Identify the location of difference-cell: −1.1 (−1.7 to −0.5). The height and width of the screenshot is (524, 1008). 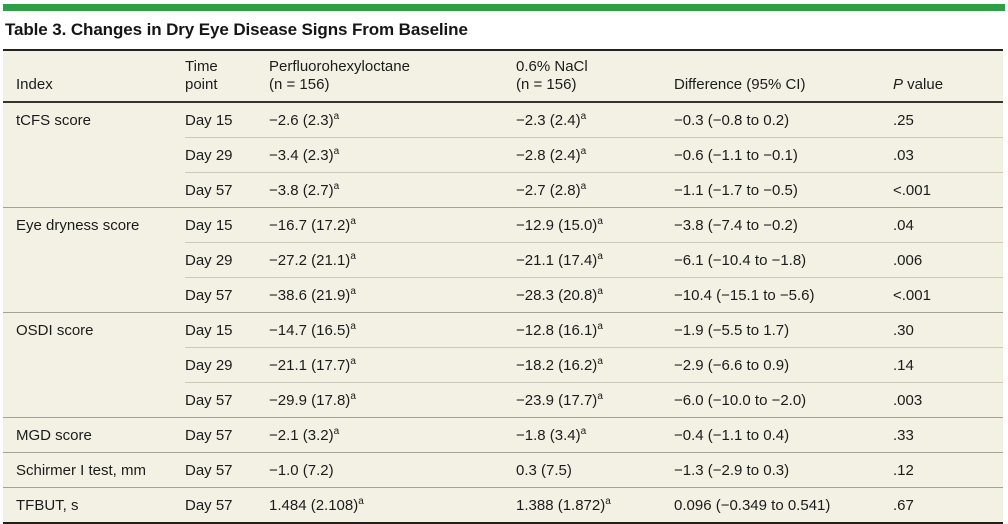
(783, 190).